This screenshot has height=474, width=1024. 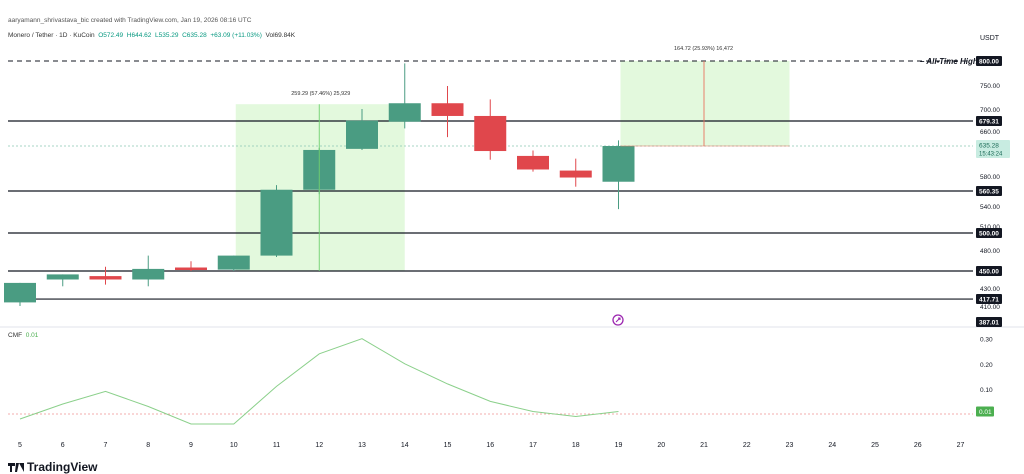 I want to click on cmf-value-tag-text: 0.01, so click(x=985, y=412).